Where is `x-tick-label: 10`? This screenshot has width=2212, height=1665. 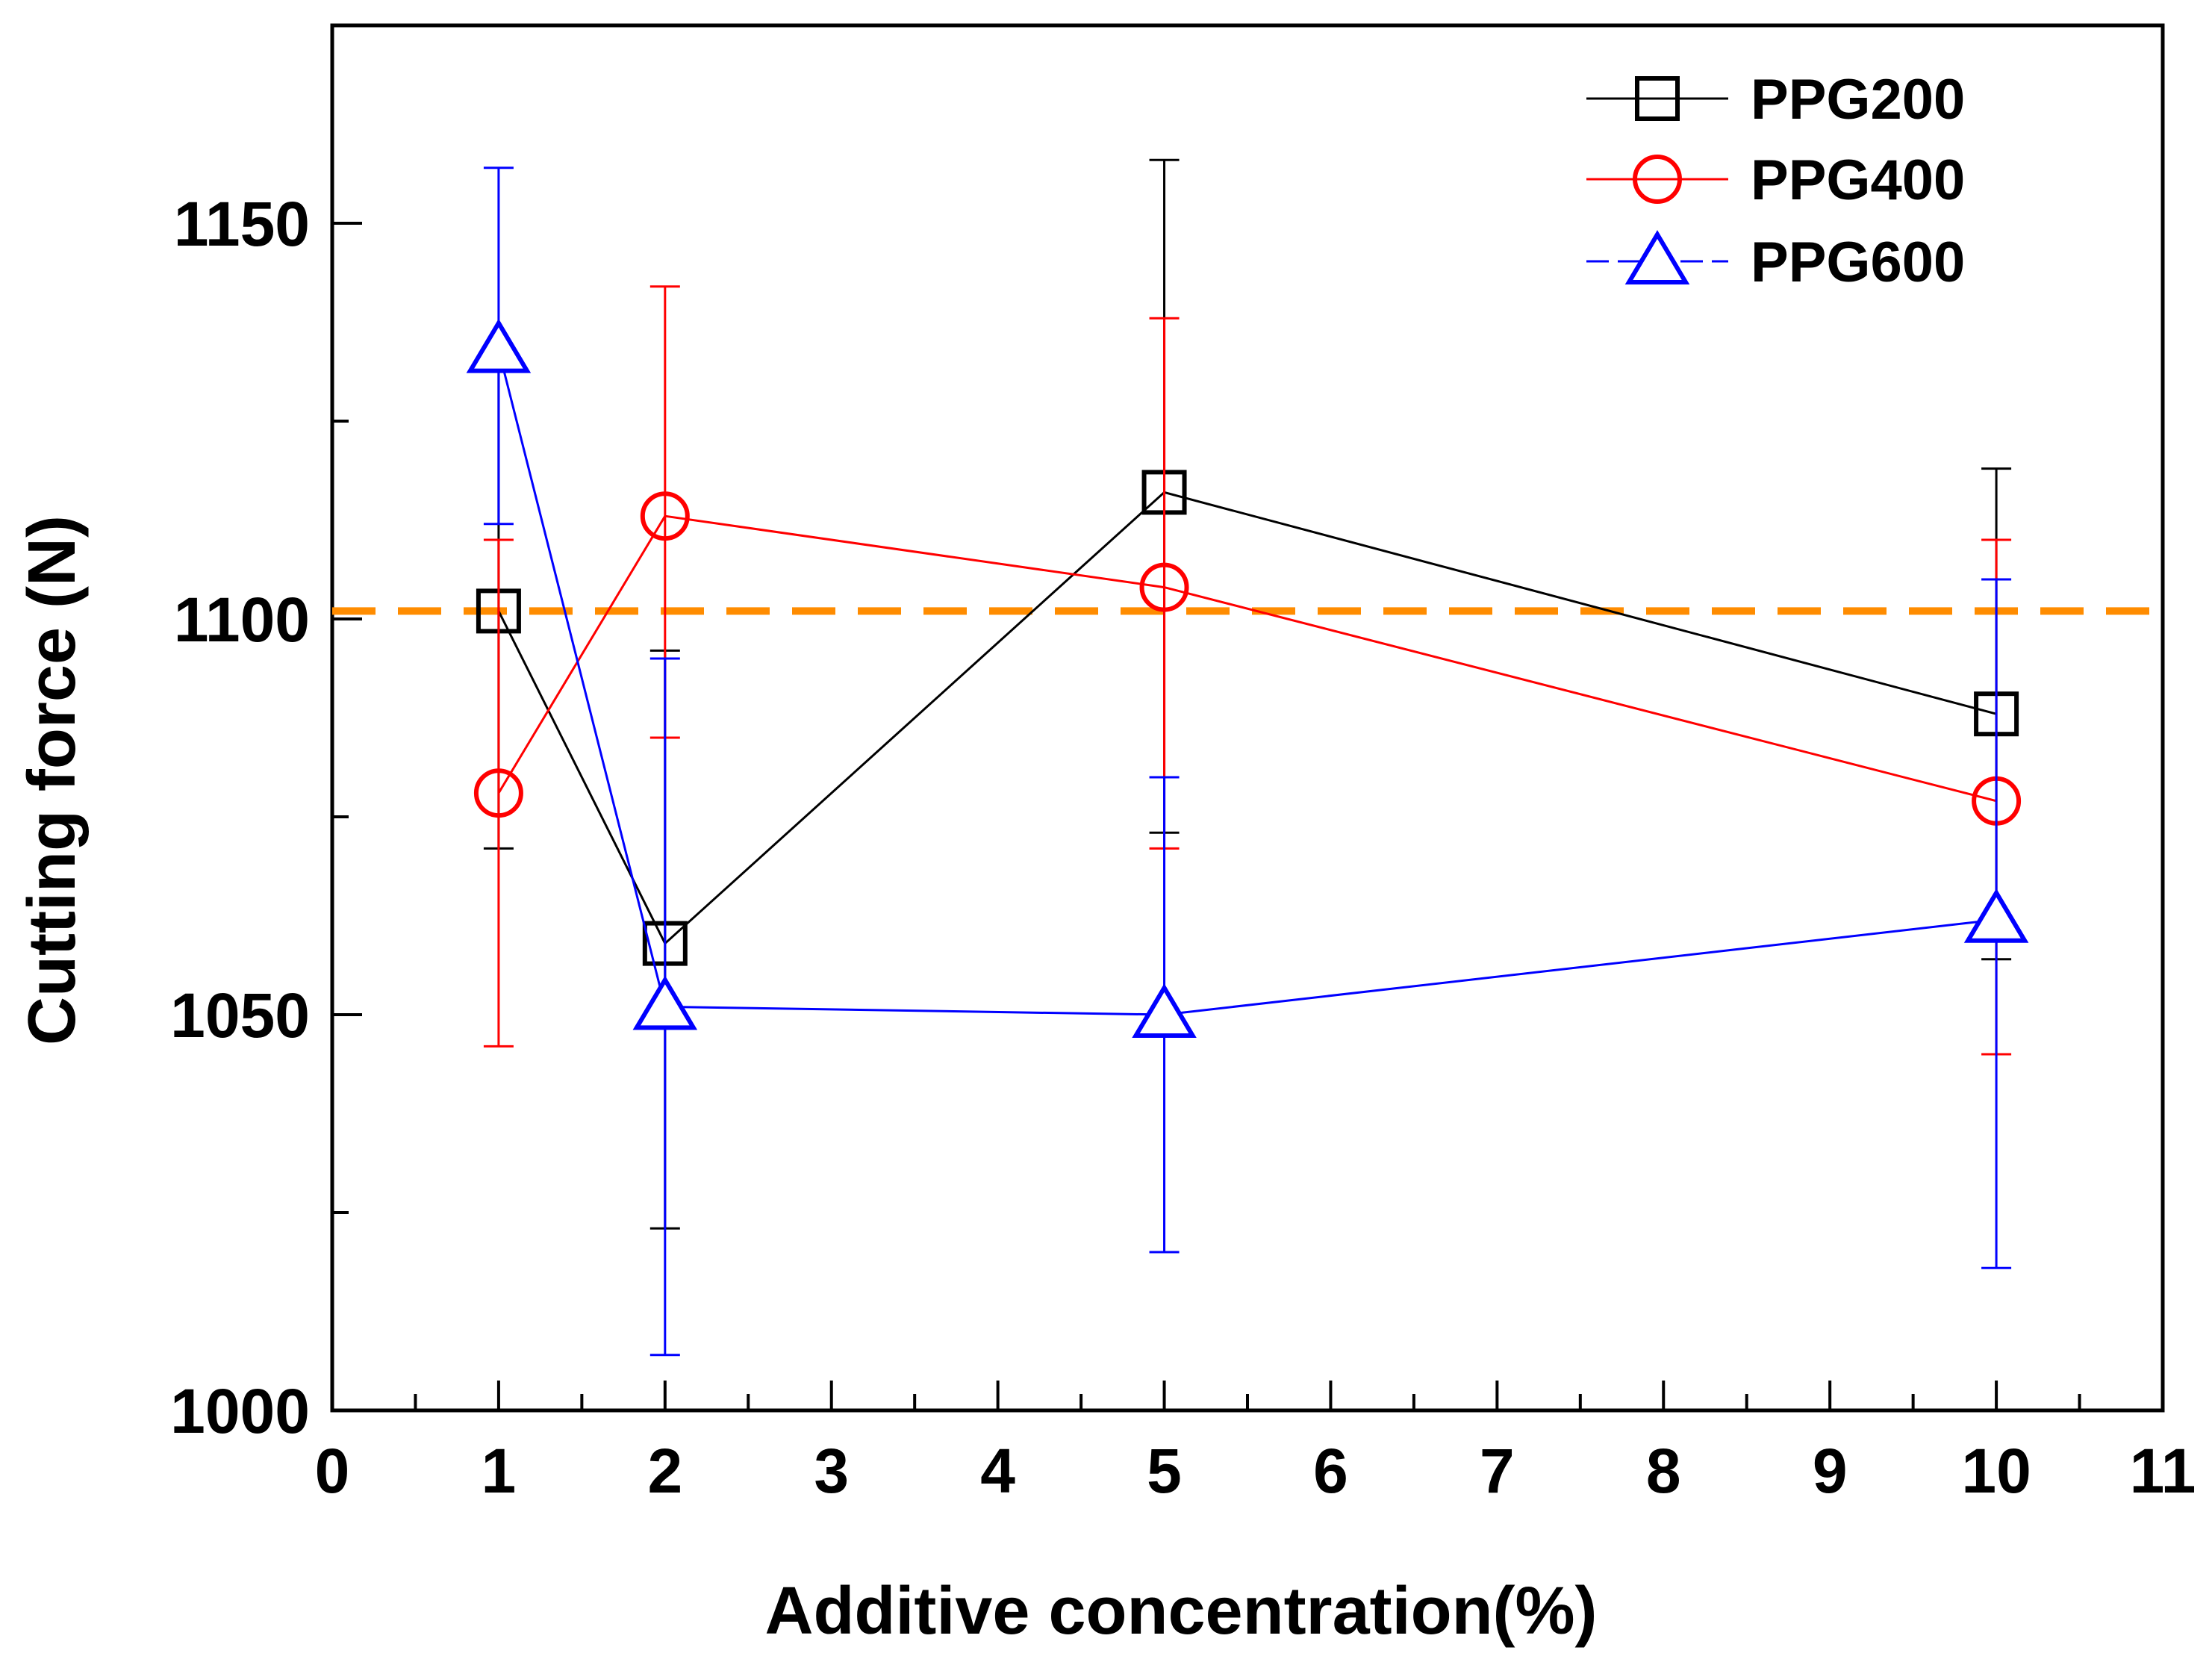 x-tick-label: 10 is located at coordinates (1996, 1471).